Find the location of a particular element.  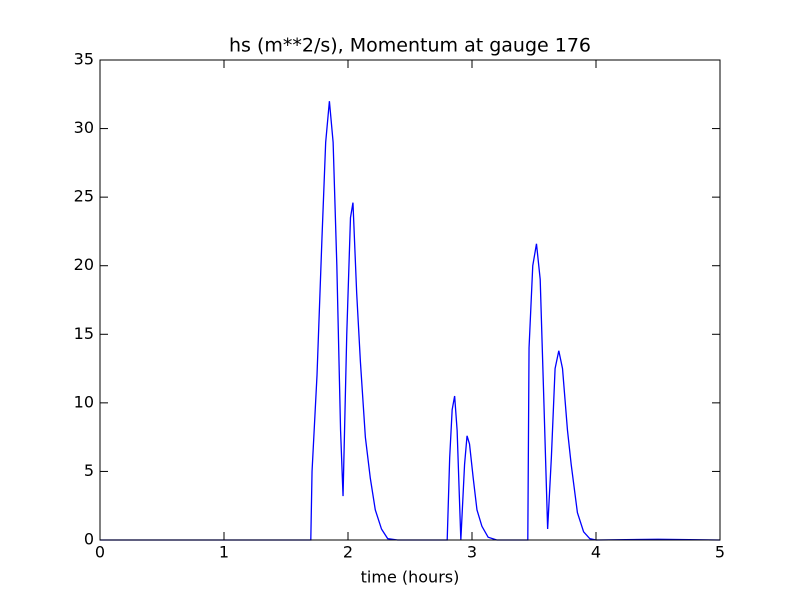

y-tick-label: 15 is located at coordinates (84, 333).